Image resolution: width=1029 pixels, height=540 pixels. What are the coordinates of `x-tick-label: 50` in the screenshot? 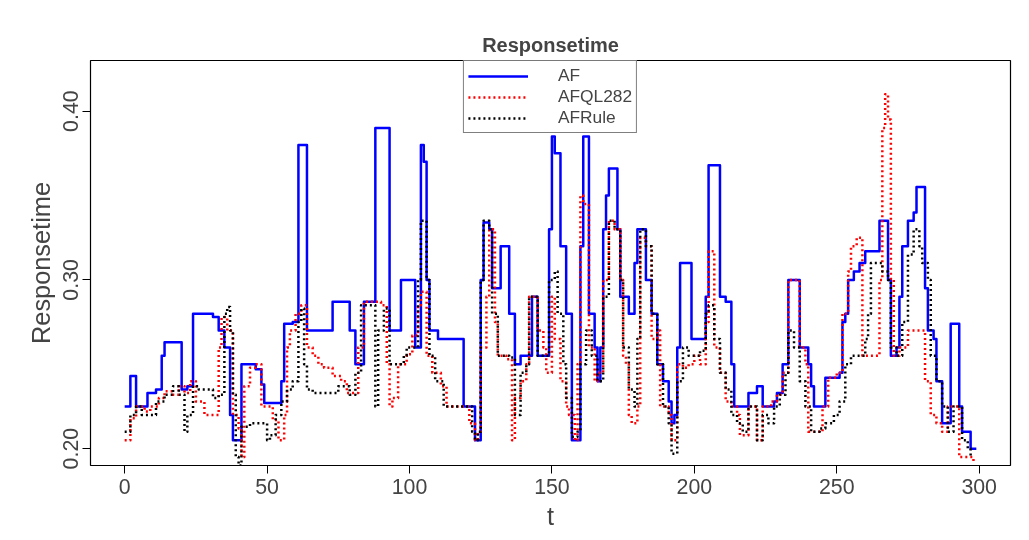 It's located at (267, 486).